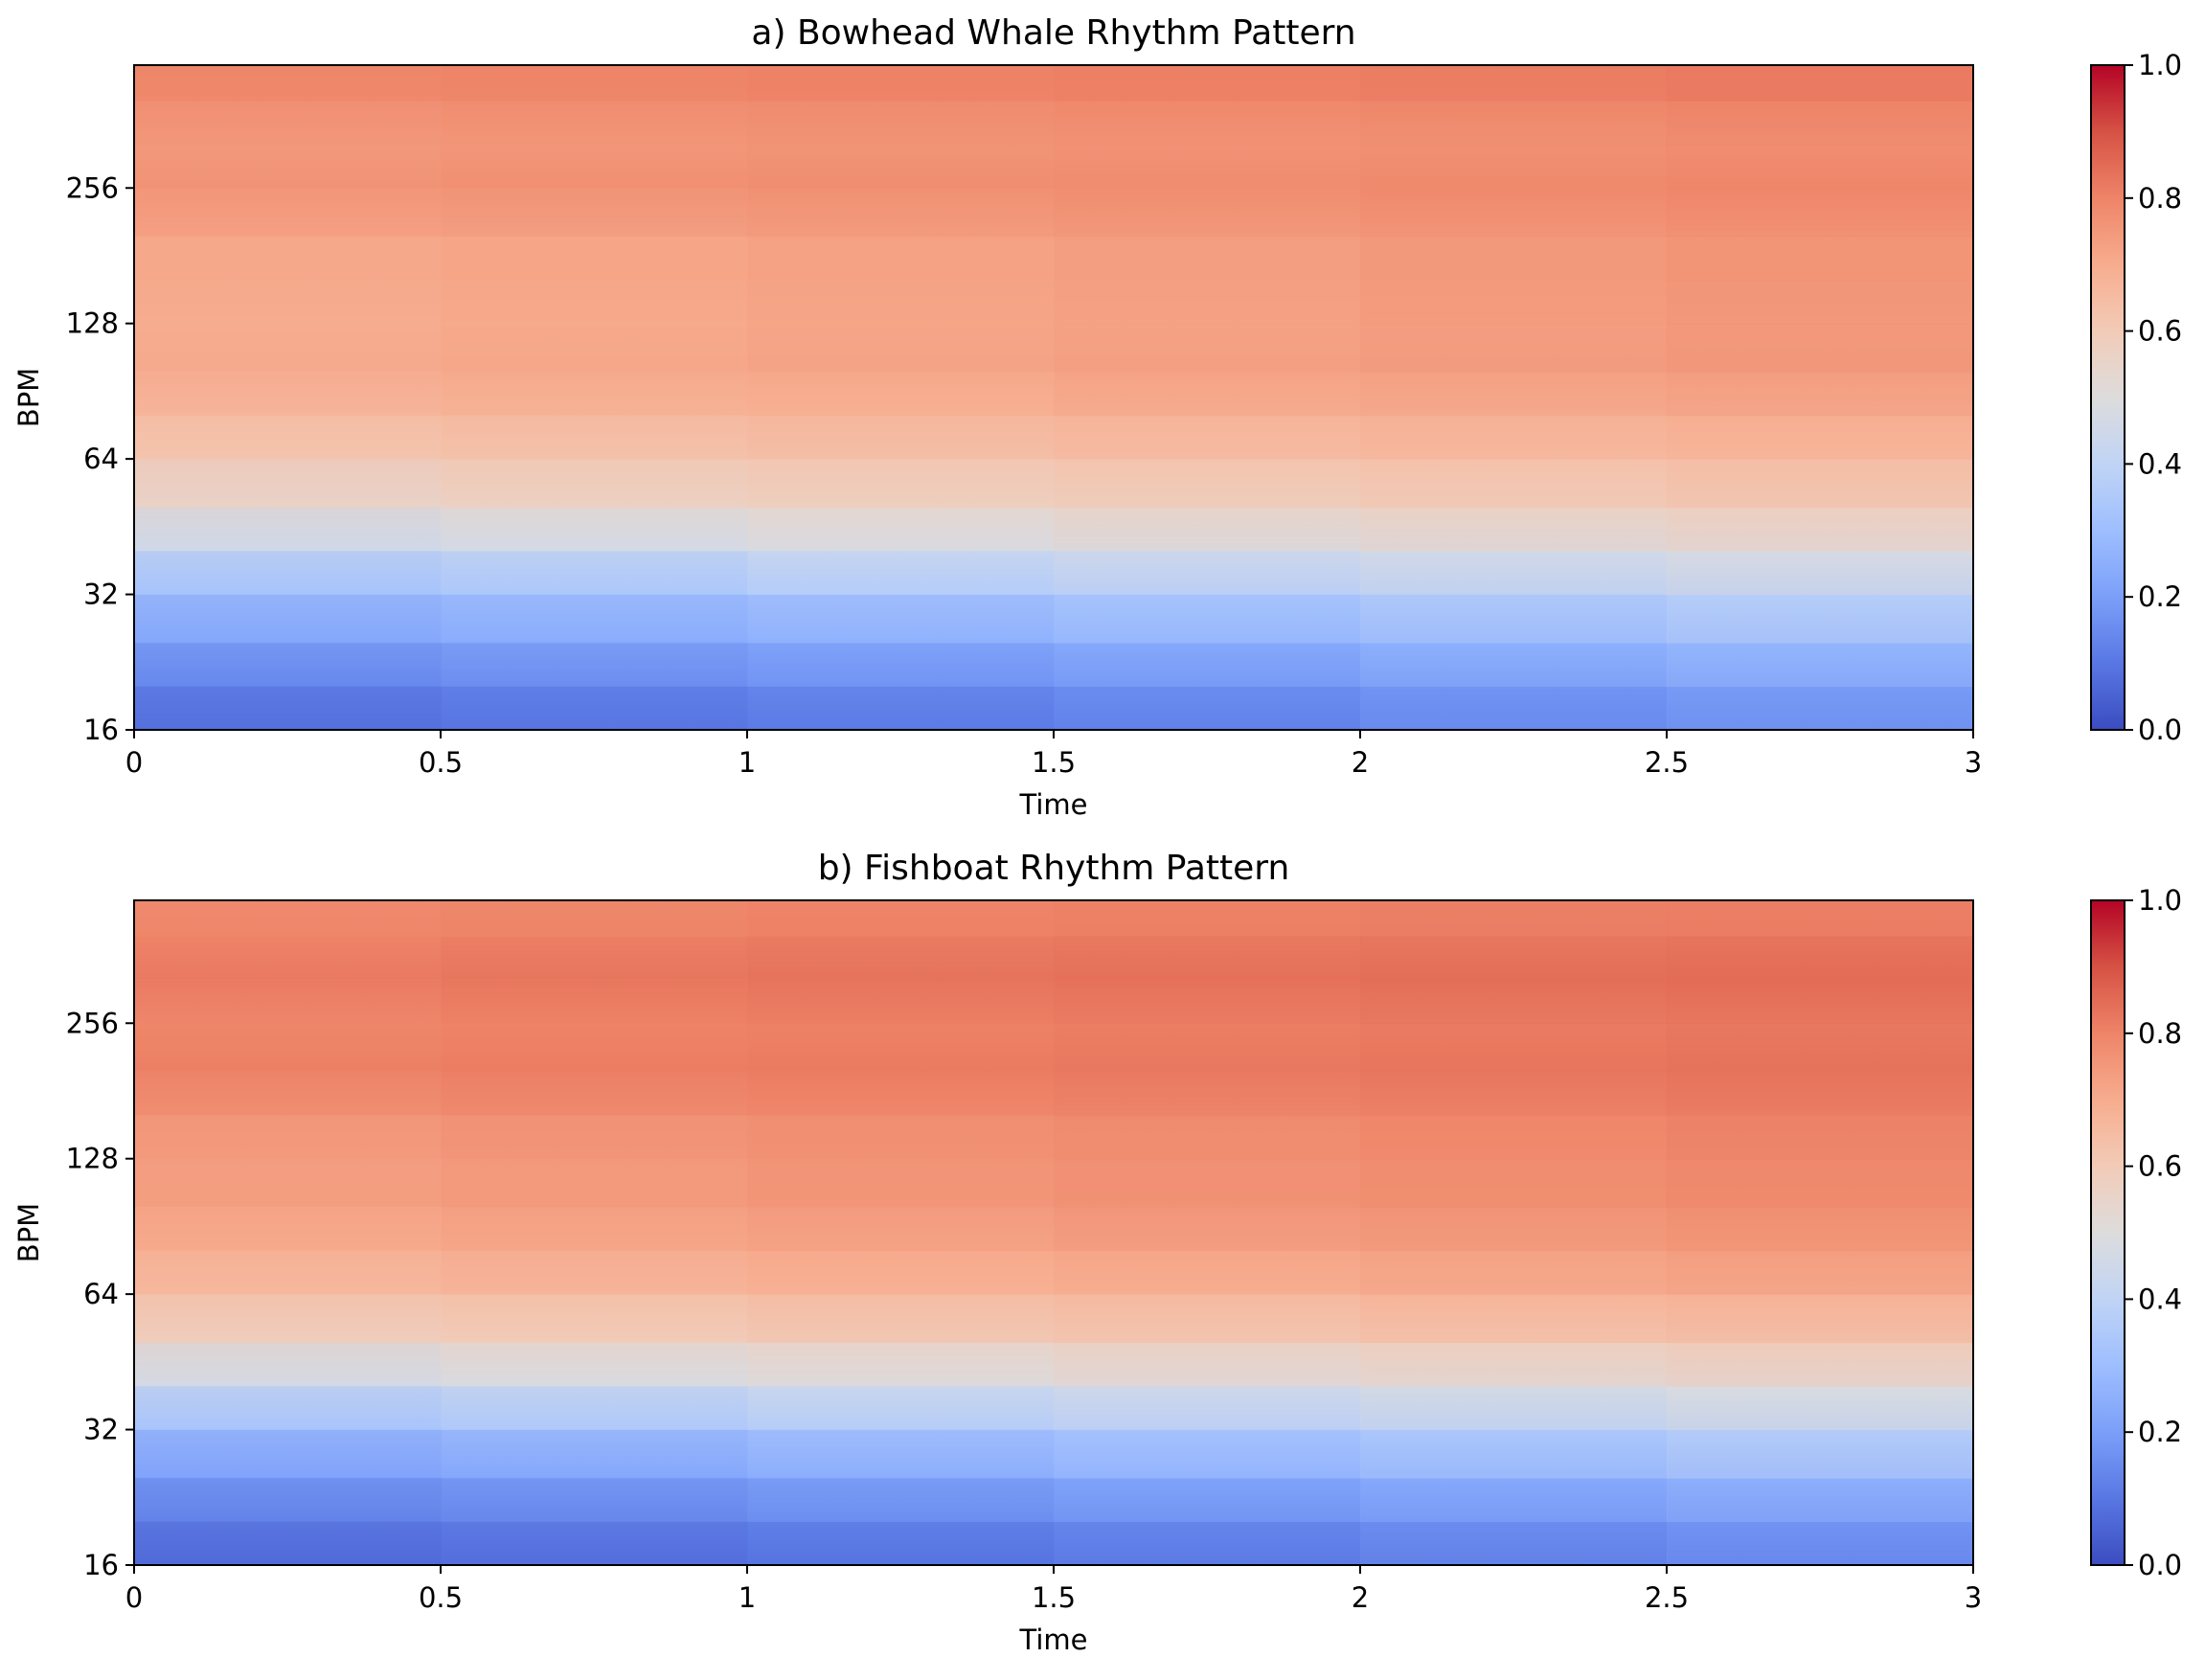 Image resolution: width=2205 pixels, height=1680 pixels. Describe the element at coordinates (28, 398) in the screenshot. I see `panel-a-ylabel: BPM` at that location.